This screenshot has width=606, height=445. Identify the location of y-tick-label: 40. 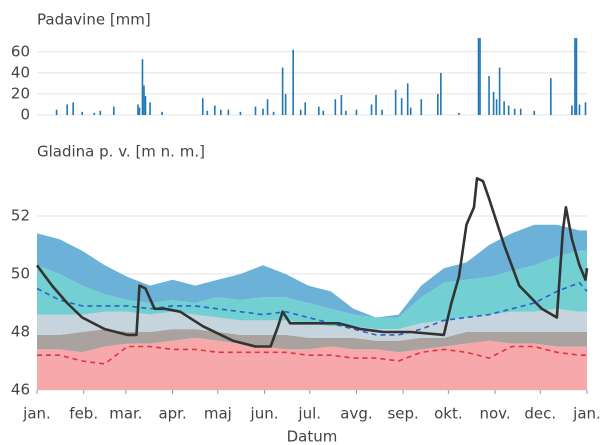
(20, 72).